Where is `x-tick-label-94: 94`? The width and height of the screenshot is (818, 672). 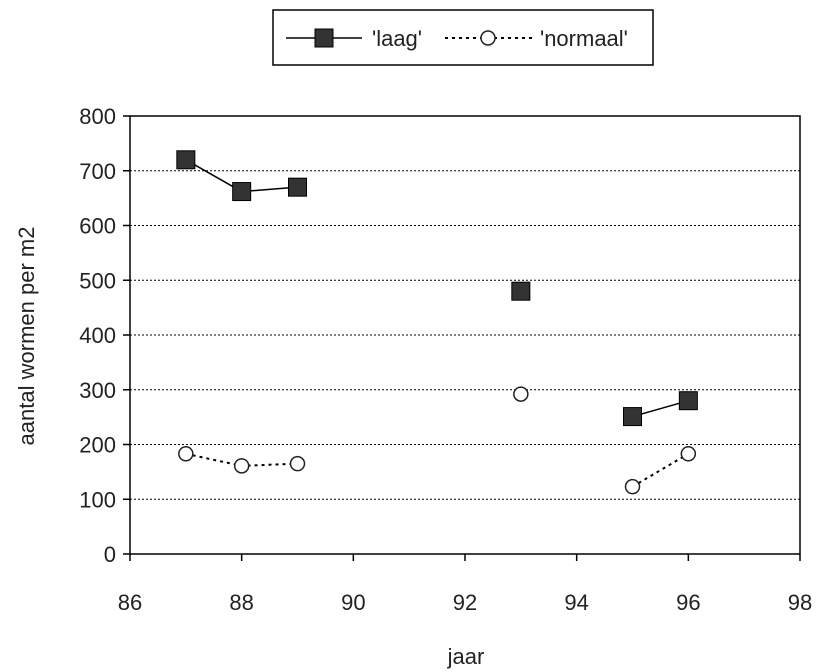 x-tick-label-94: 94 is located at coordinates (576, 602).